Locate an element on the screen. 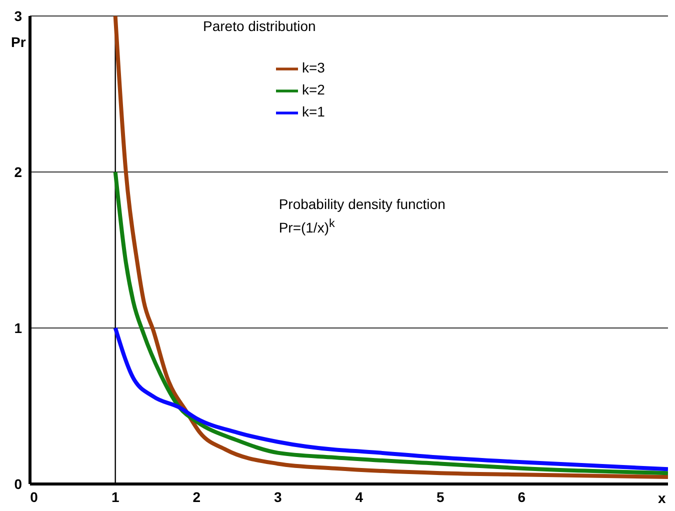  x-tick-label: 2 is located at coordinates (196, 496).